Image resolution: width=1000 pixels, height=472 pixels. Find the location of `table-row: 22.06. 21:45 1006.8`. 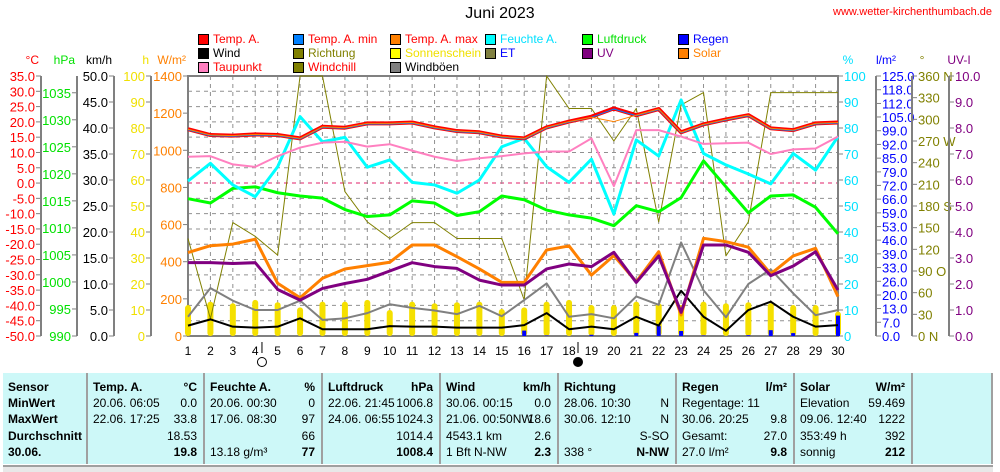

table-row: 22.06. 21:45 1006.8 is located at coordinates (380, 404).